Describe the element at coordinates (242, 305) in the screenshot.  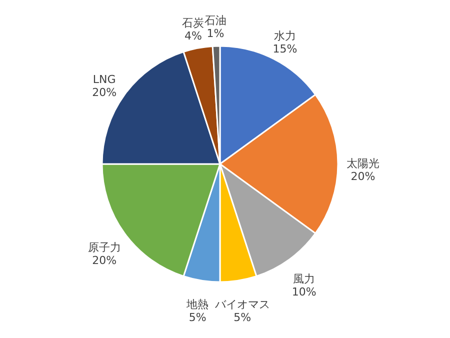
I see `slice-label: バイオマス` at that location.